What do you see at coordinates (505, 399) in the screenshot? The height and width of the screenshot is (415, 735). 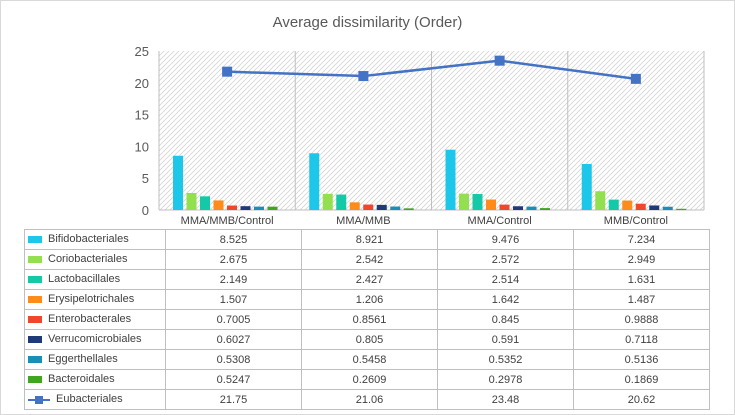 I see `data-label: 23.48` at bounding box center [505, 399].